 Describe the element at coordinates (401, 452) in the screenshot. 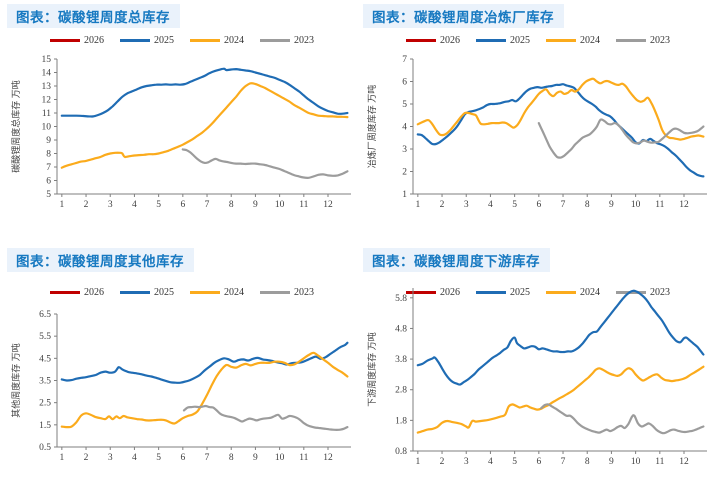

I see `y-tick-label: 0.8` at that location.